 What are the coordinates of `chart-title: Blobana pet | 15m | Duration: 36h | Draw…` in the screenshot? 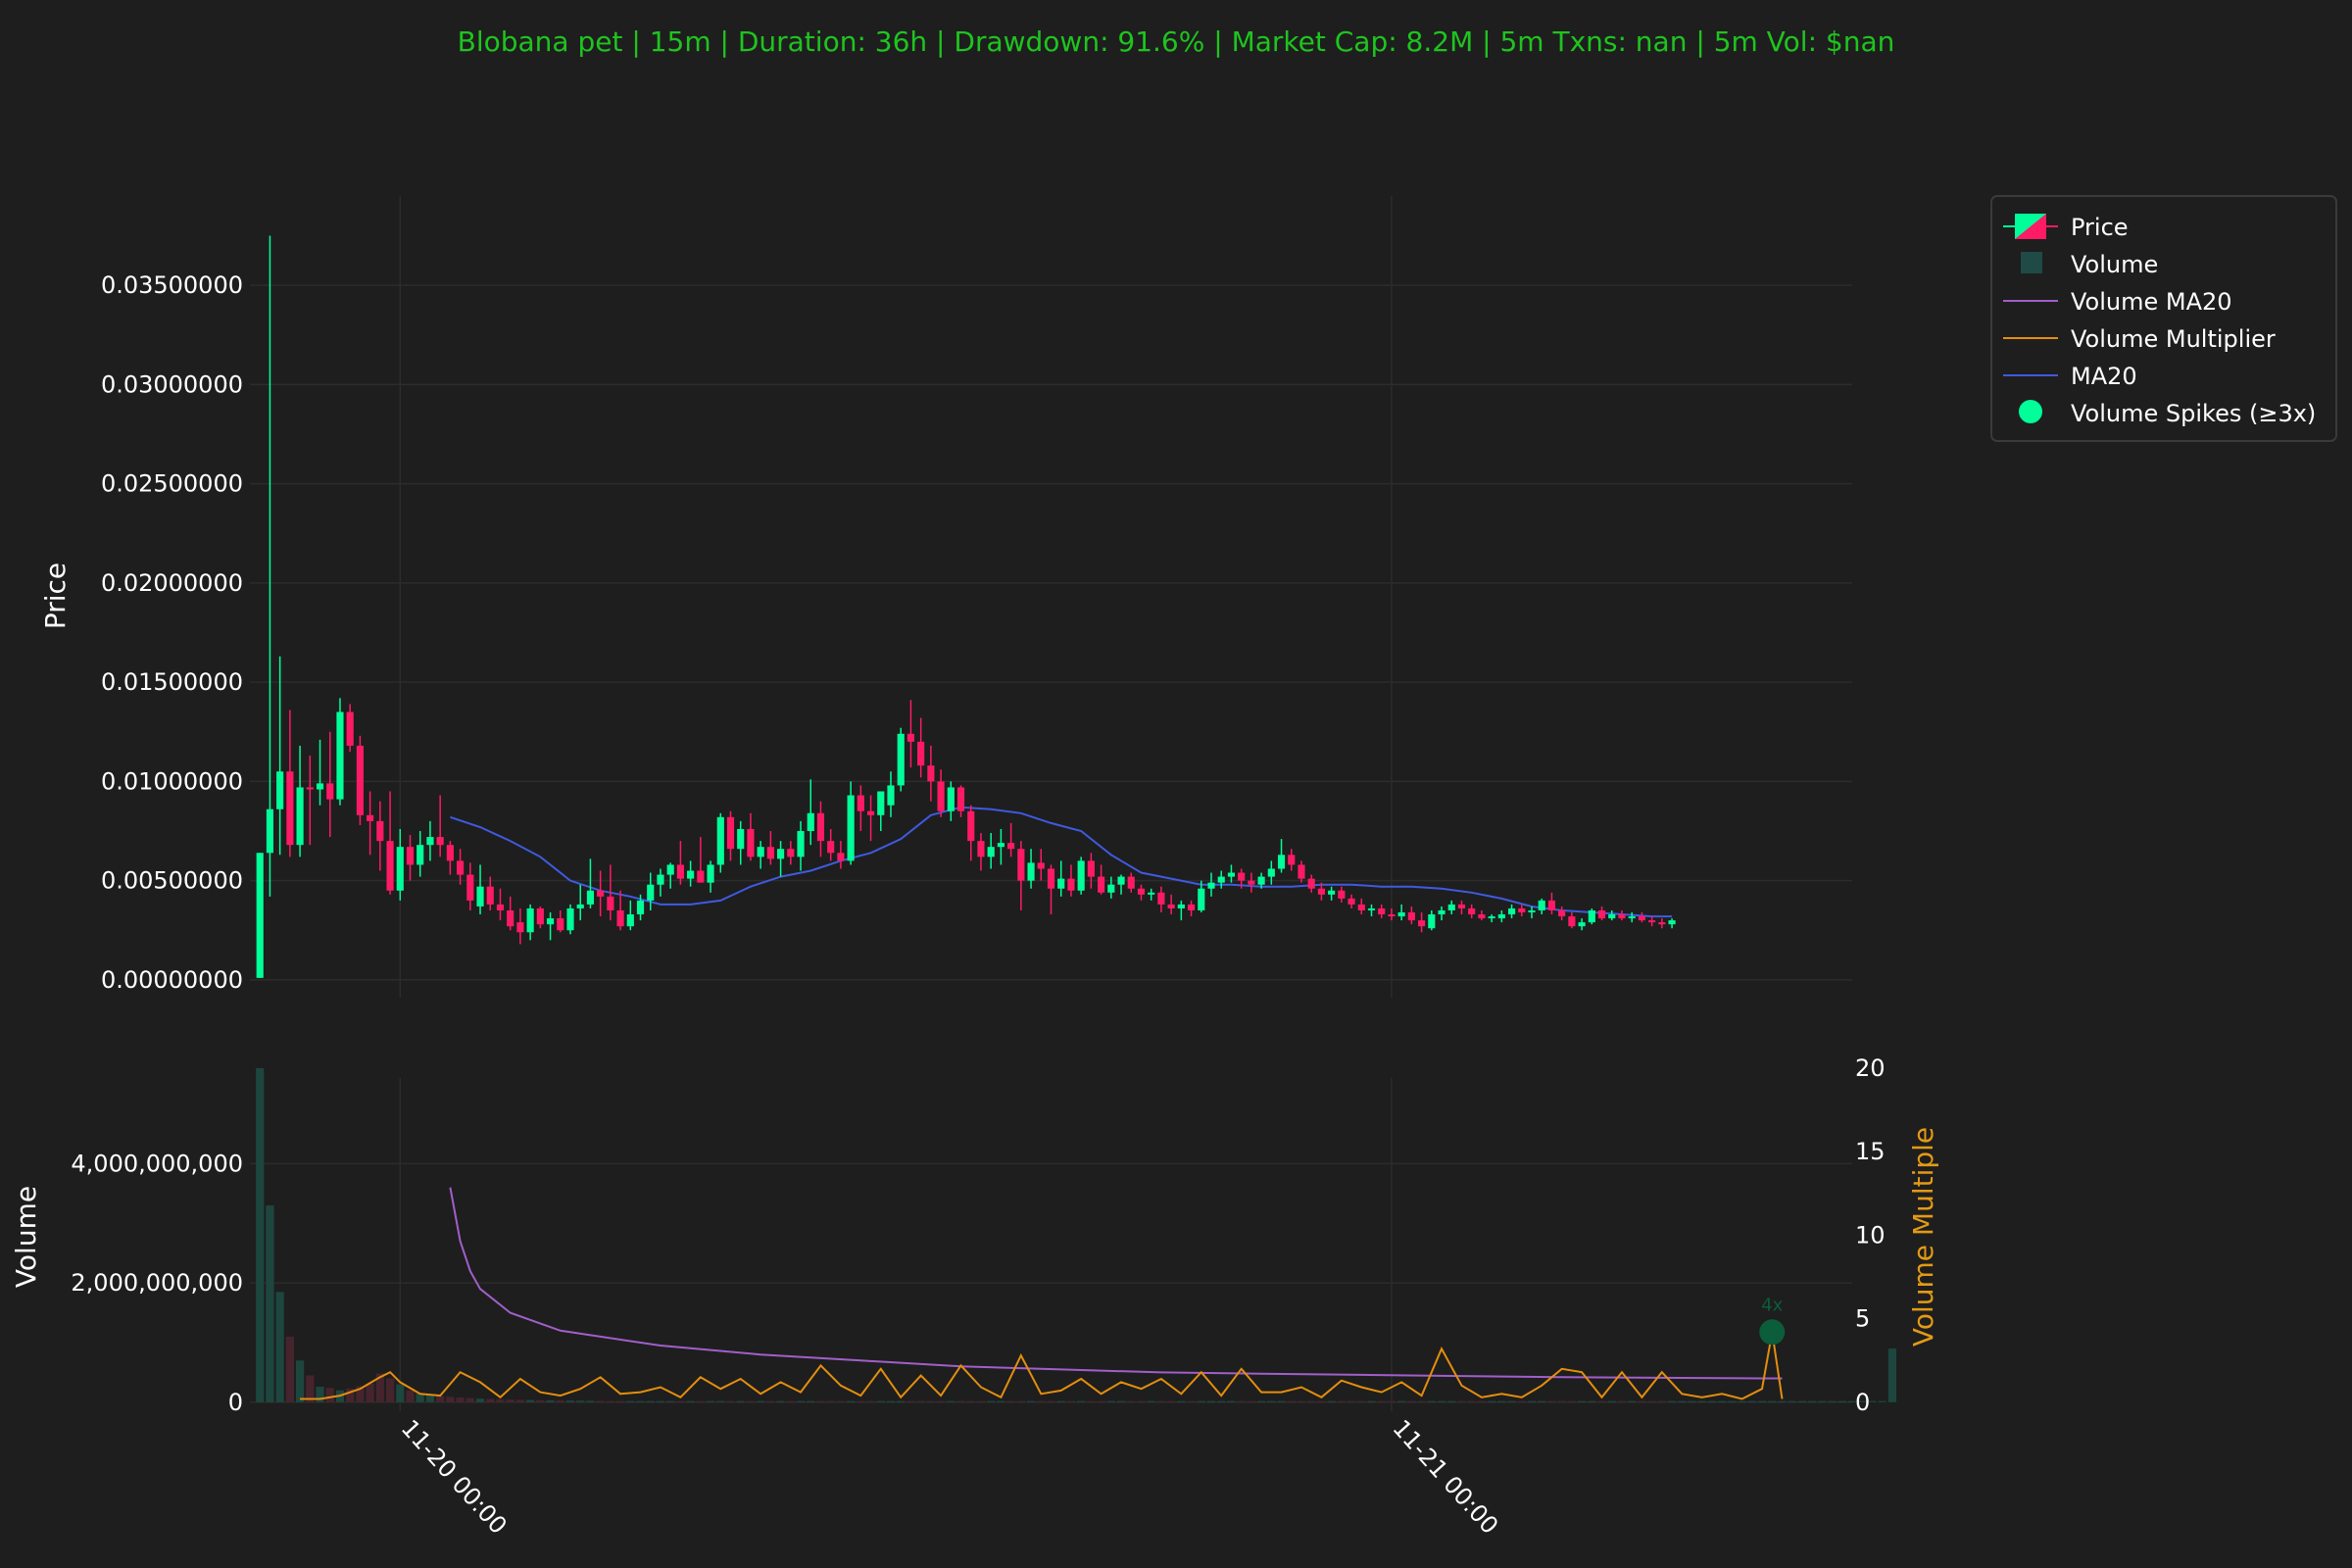 It's located at (1176, 41).